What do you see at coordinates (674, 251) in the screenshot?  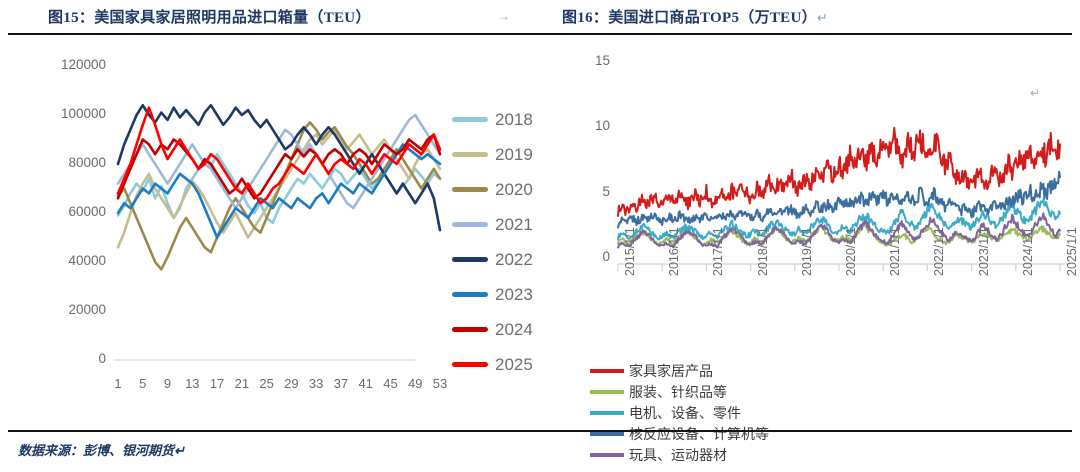 I see `figure-16-x-tick-label: 2016/1/1` at bounding box center [674, 251].